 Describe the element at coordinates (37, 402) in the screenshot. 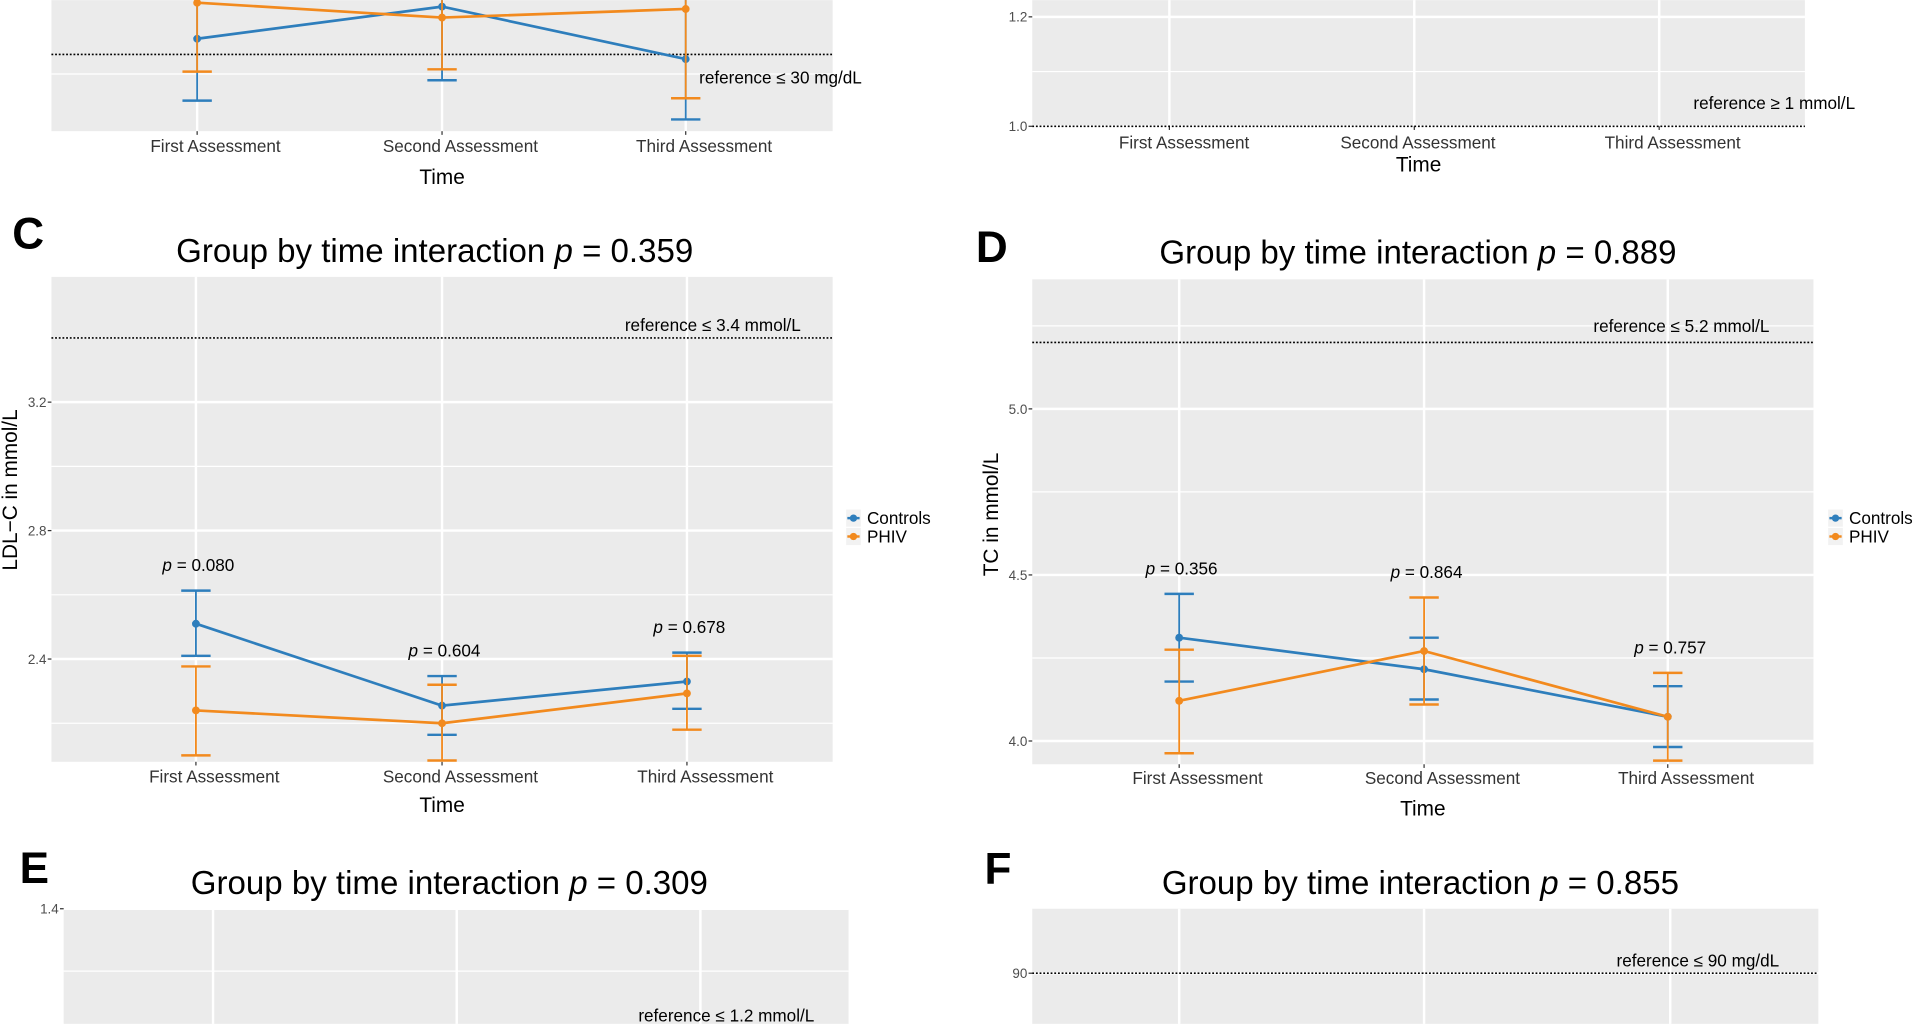

I see `y-tick-label: 3.2` at that location.